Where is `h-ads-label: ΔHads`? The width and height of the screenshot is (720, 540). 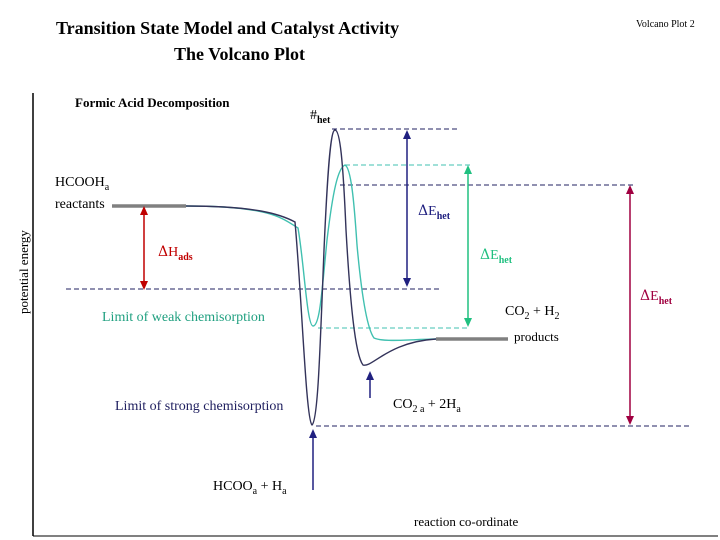
h-ads-label: ΔHads is located at coordinates (175, 253).